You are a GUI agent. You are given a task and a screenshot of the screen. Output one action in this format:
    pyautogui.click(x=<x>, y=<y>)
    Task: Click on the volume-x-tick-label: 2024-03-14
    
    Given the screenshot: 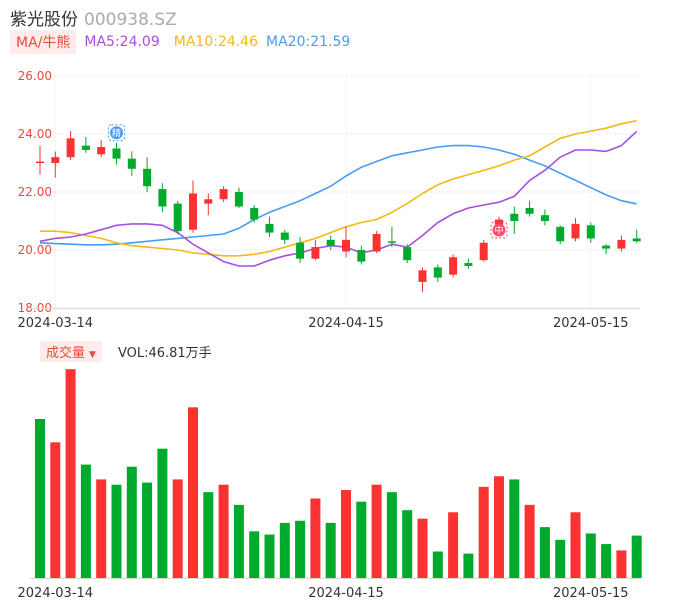 What is the action you would take?
    pyautogui.click(x=56, y=593)
    